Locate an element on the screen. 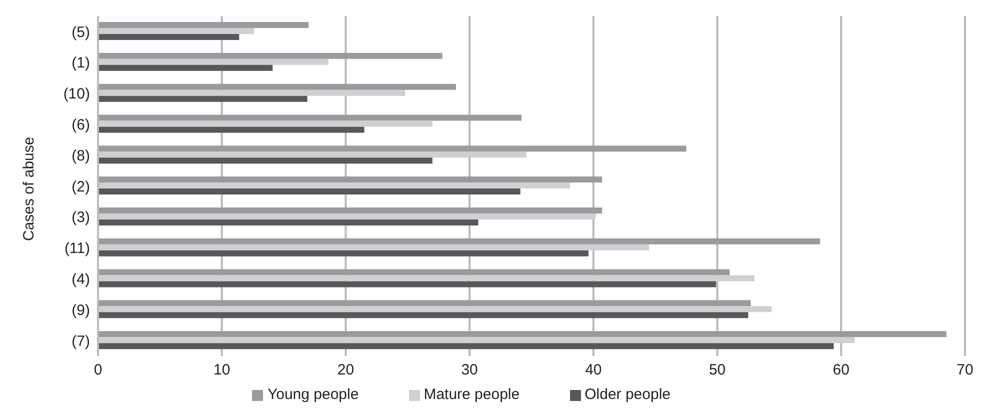 The width and height of the screenshot is (985, 419). y-tick-label: (6) is located at coordinates (81, 125).